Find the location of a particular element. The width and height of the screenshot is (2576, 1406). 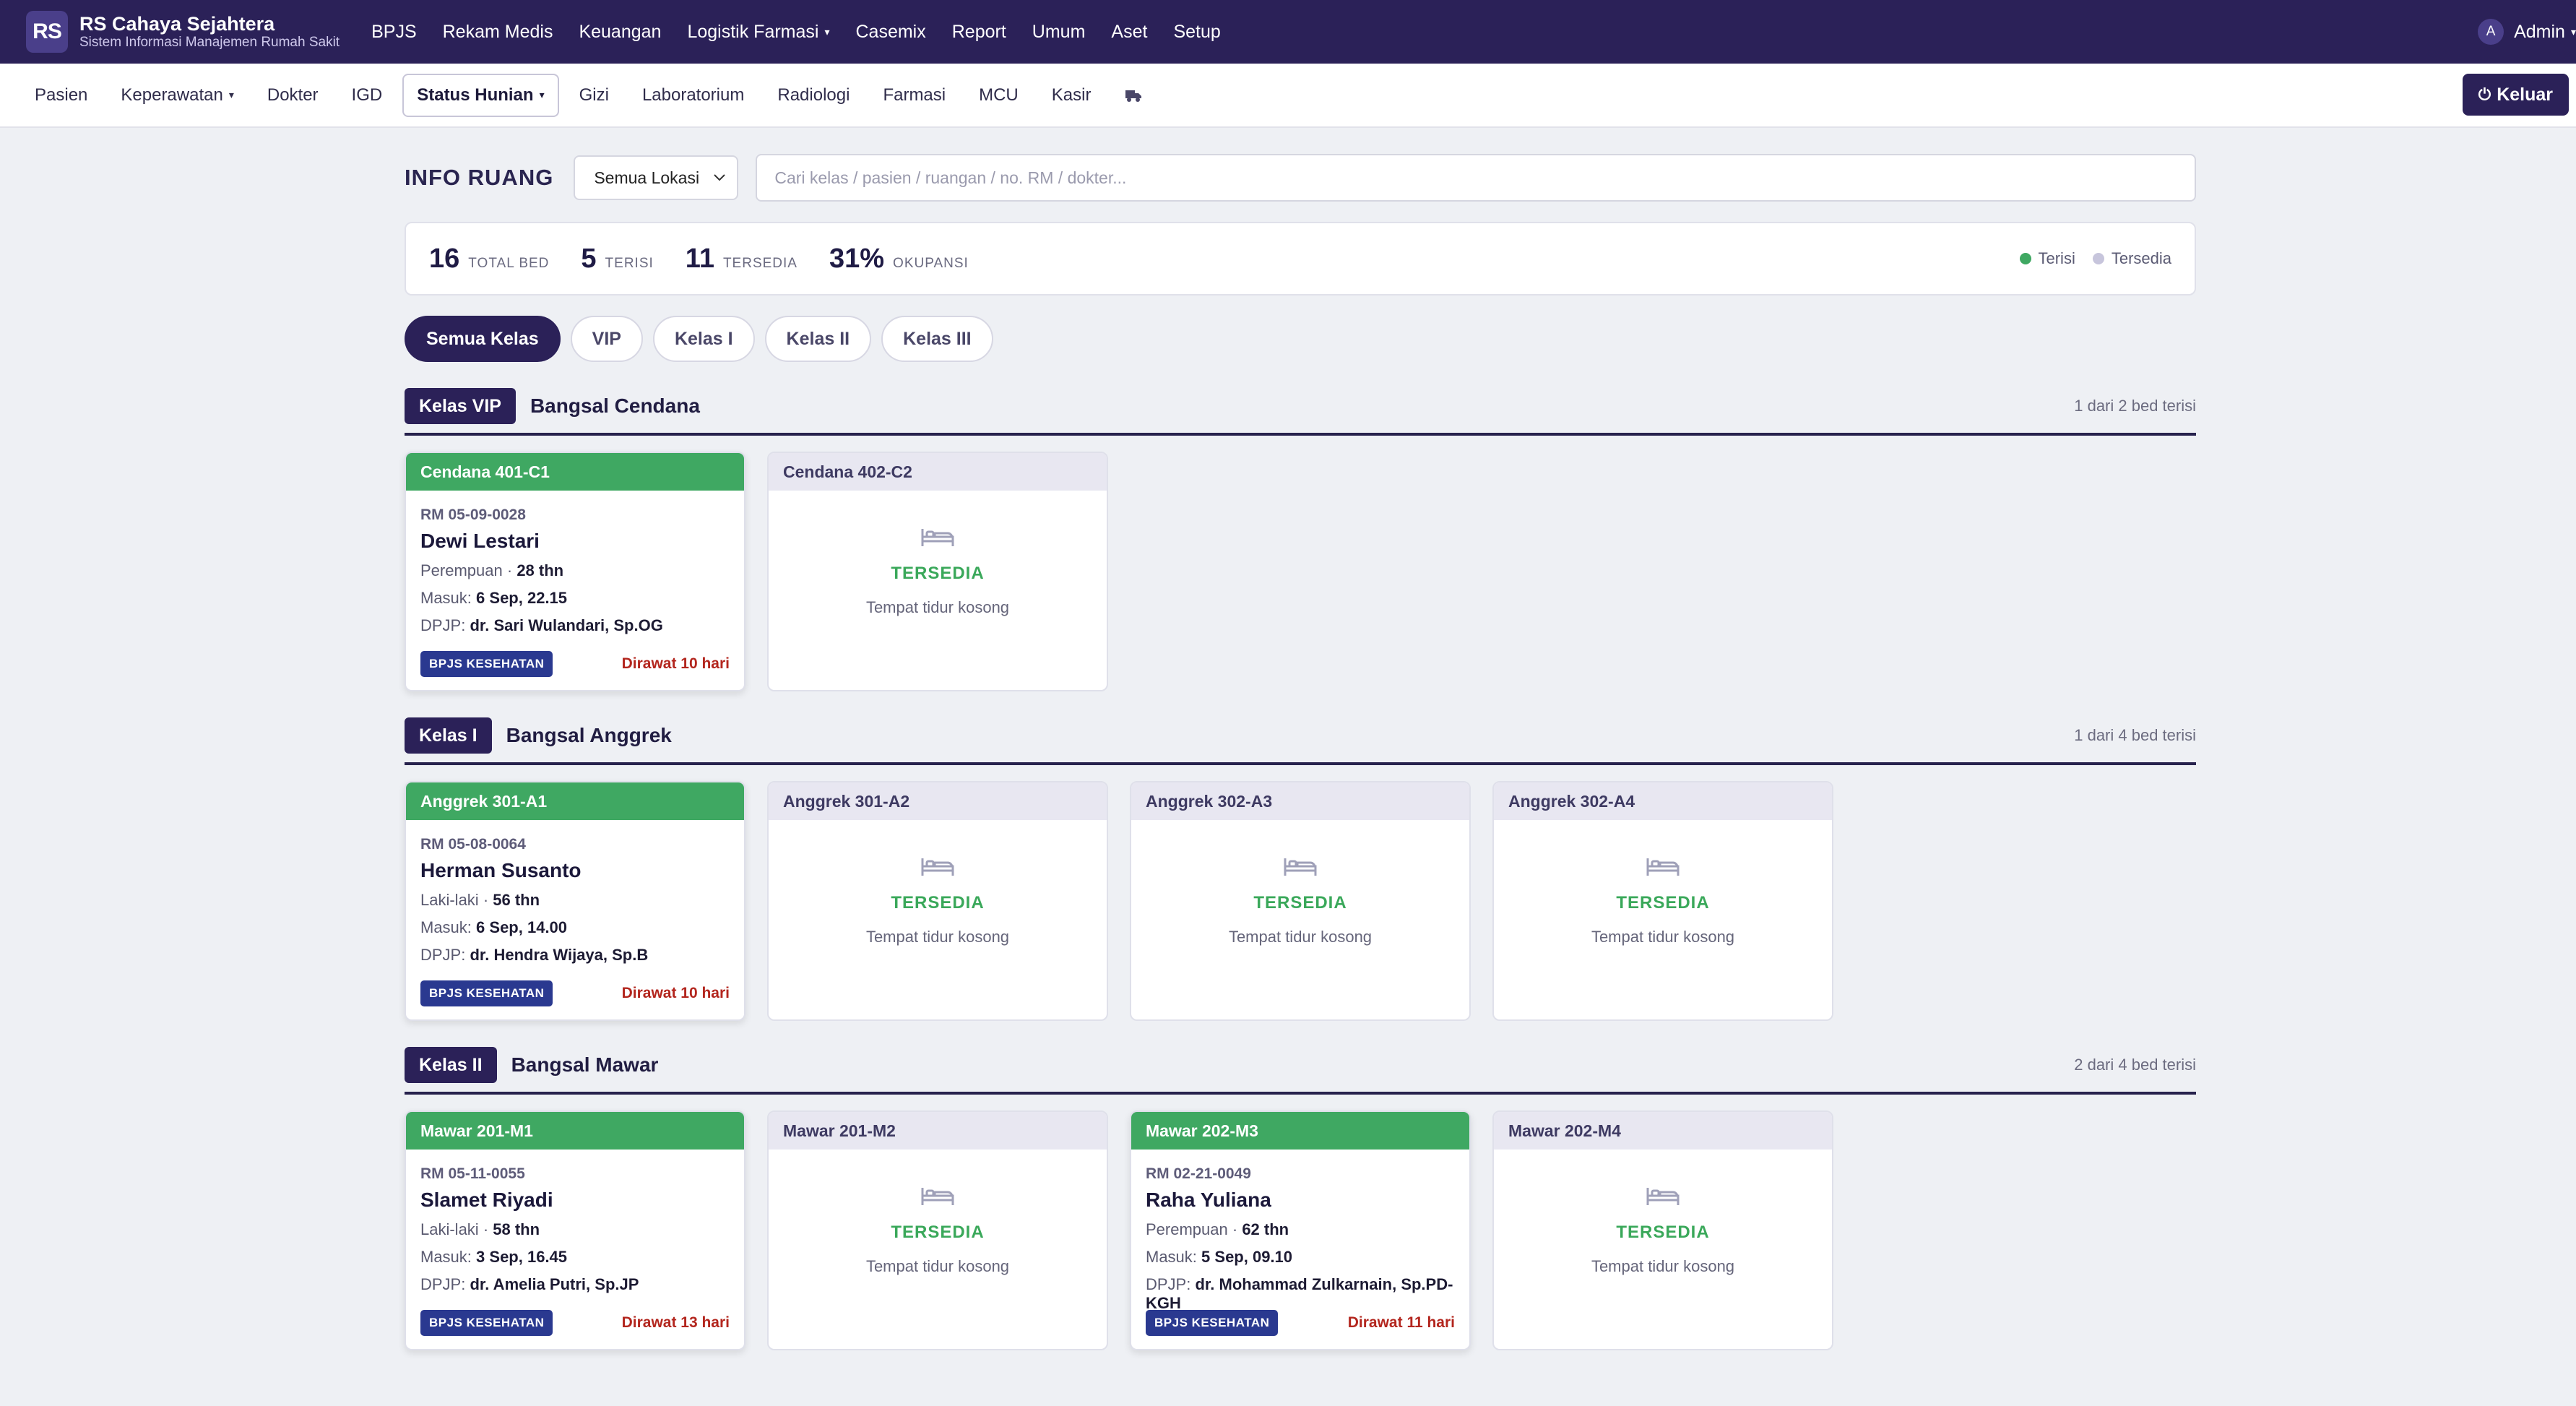

logout-button: ⏻ Keluar is located at coordinates (2515, 95).